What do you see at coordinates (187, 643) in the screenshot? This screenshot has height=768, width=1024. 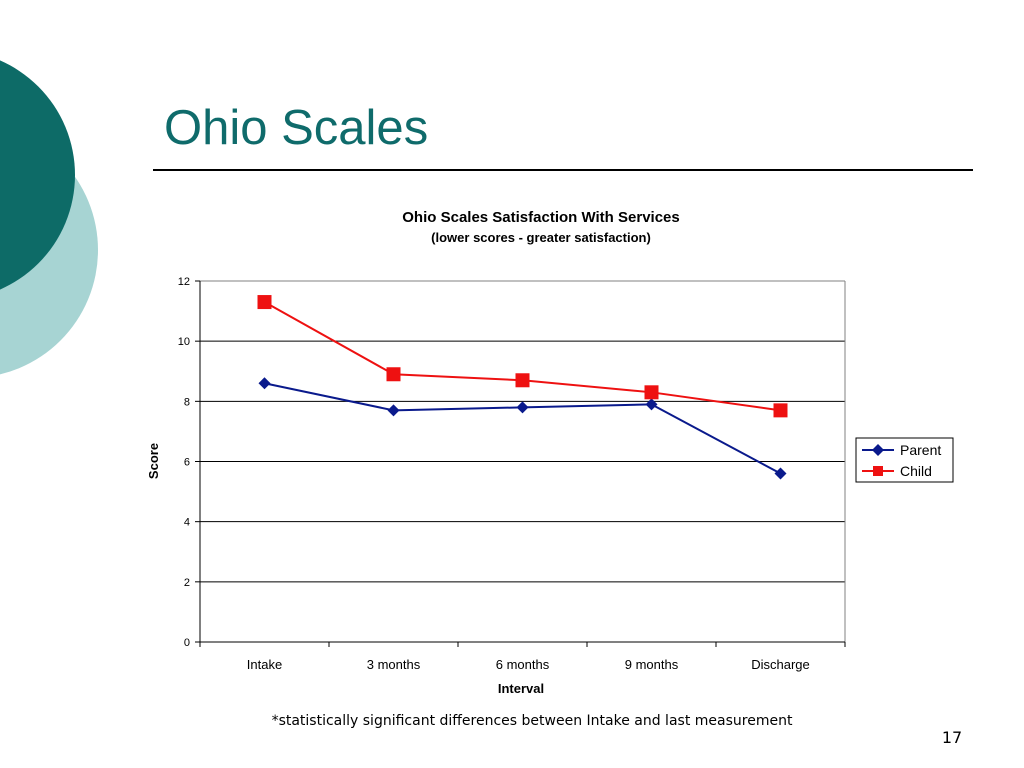 I see `y-tick-label: 0` at bounding box center [187, 643].